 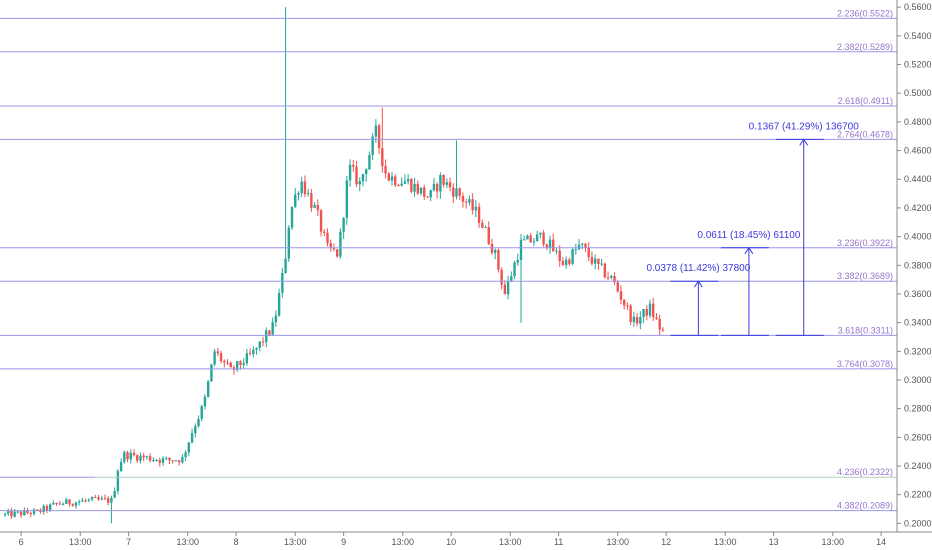 What do you see at coordinates (865, 101) in the screenshot?
I see `fib-level-label: 2.618(0.4911)` at bounding box center [865, 101].